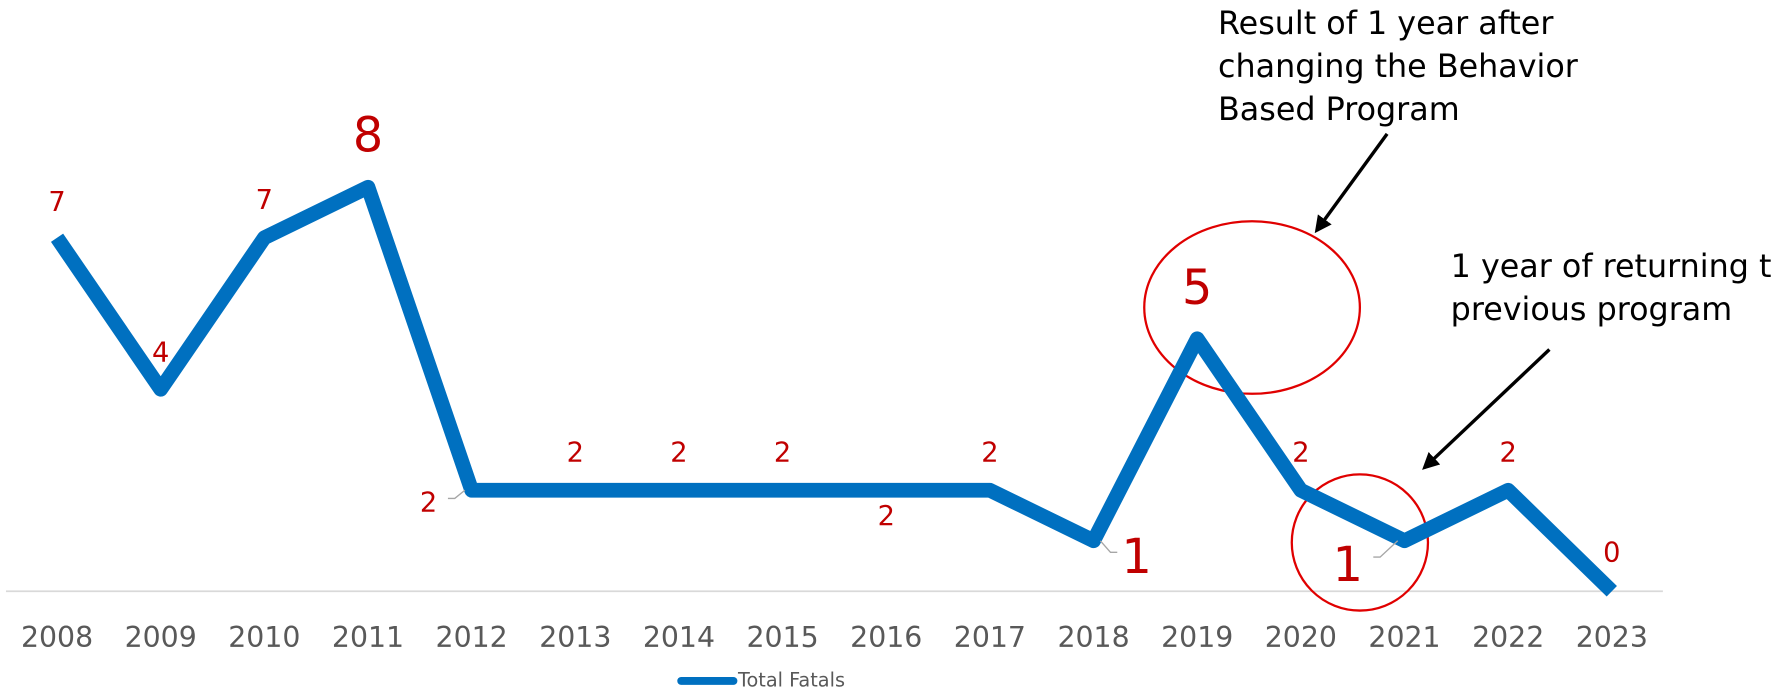 Image resolution: width=1771 pixels, height=690 pixels. What do you see at coordinates (886, 637) in the screenshot?
I see `x-tick-label: 2016` at bounding box center [886, 637].